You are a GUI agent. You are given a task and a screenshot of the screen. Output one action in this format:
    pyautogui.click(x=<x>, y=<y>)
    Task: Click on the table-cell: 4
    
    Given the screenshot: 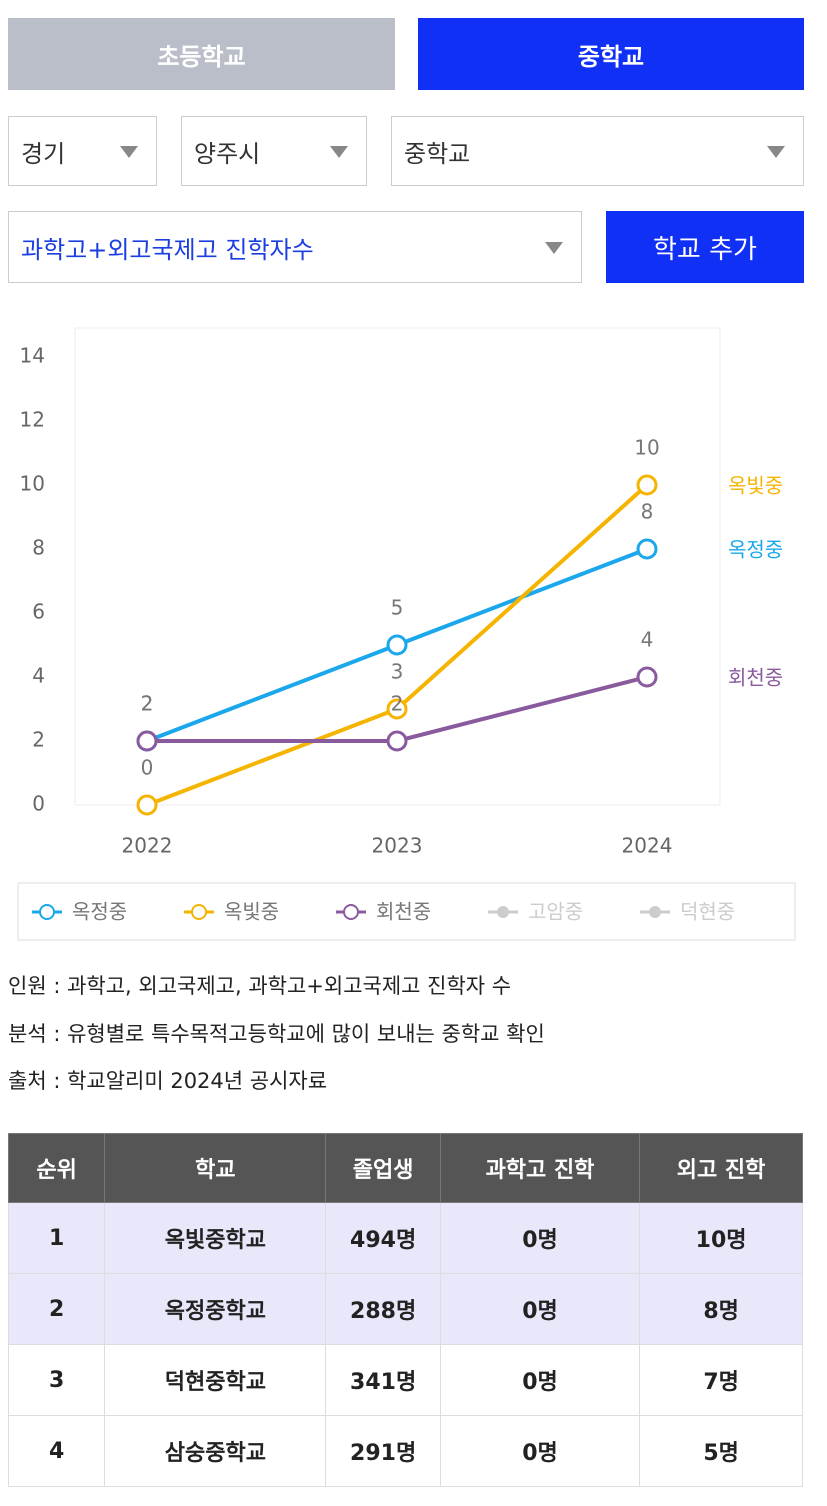 What is the action you would take?
    pyautogui.click(x=56, y=1451)
    